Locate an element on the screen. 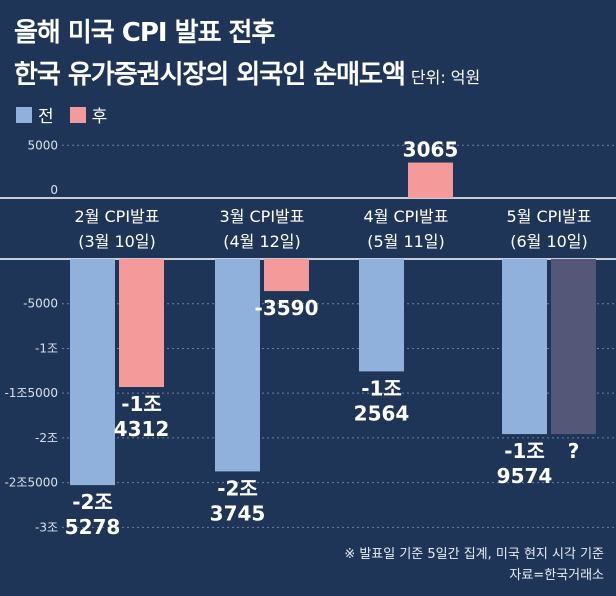 The height and width of the screenshot is (596, 616). data-label: 3065 is located at coordinates (431, 150).